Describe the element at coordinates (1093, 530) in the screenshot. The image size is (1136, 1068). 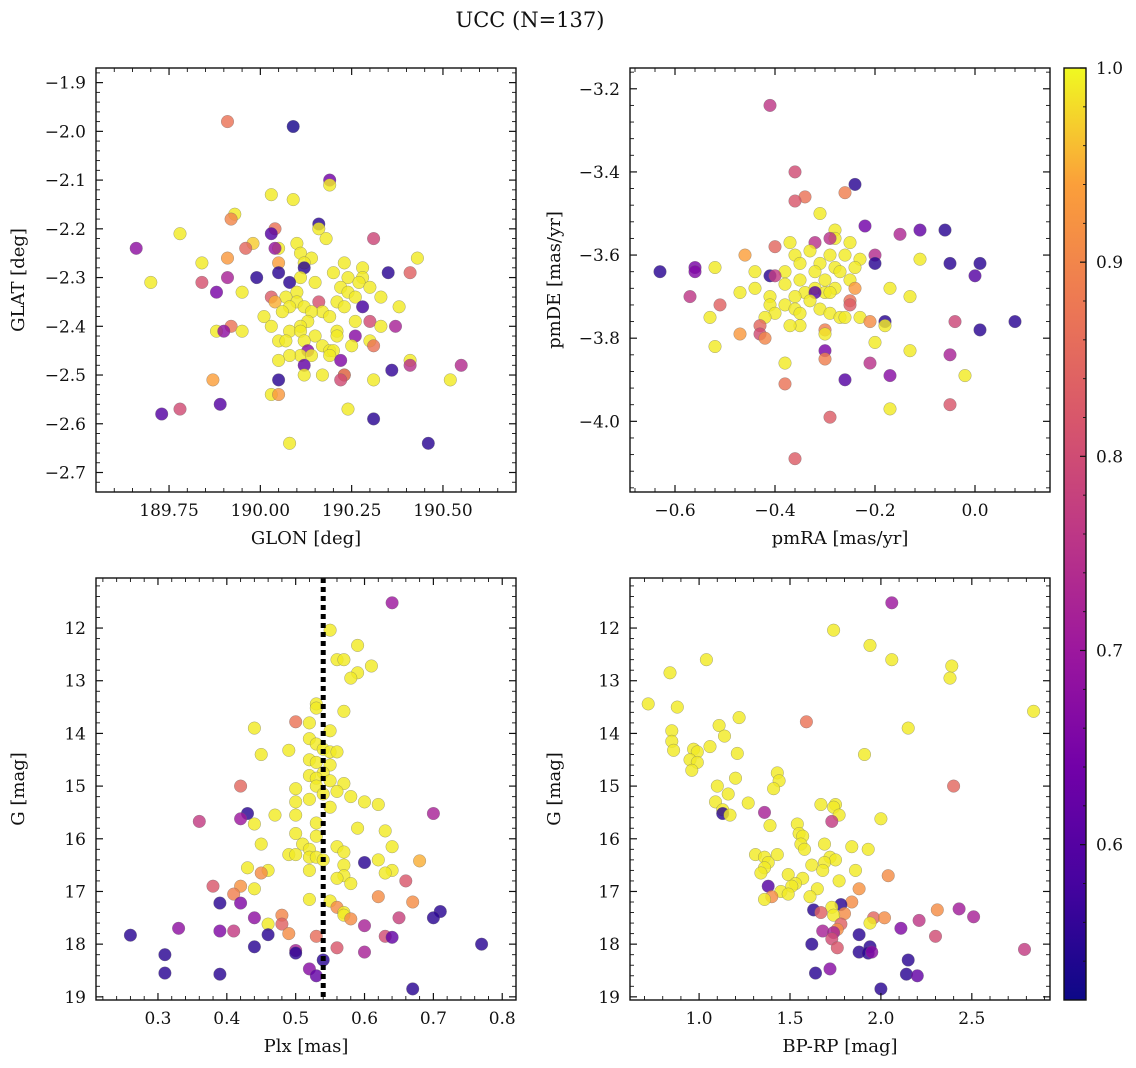
I see `colorbar: 0.6 0.7 0.8 0.9 1.0` at that location.